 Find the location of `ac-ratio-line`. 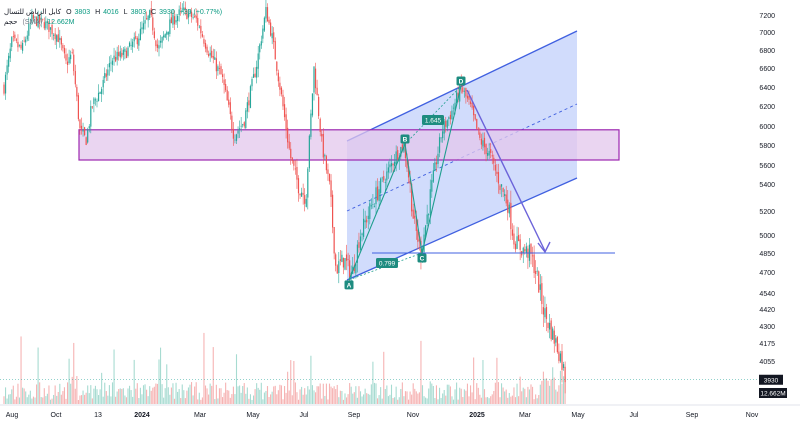

ac-ratio-line is located at coordinates (385, 266).